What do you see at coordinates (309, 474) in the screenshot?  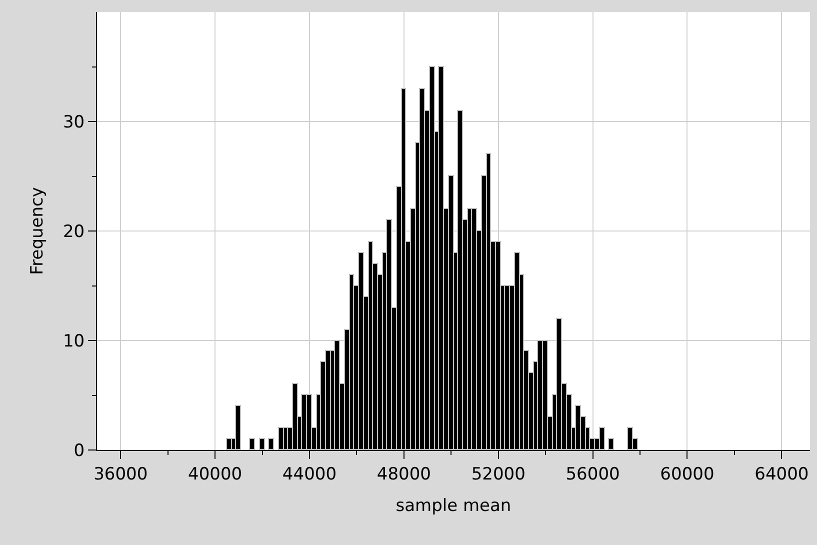 I see `x-tick-label: 44000` at bounding box center [309, 474].